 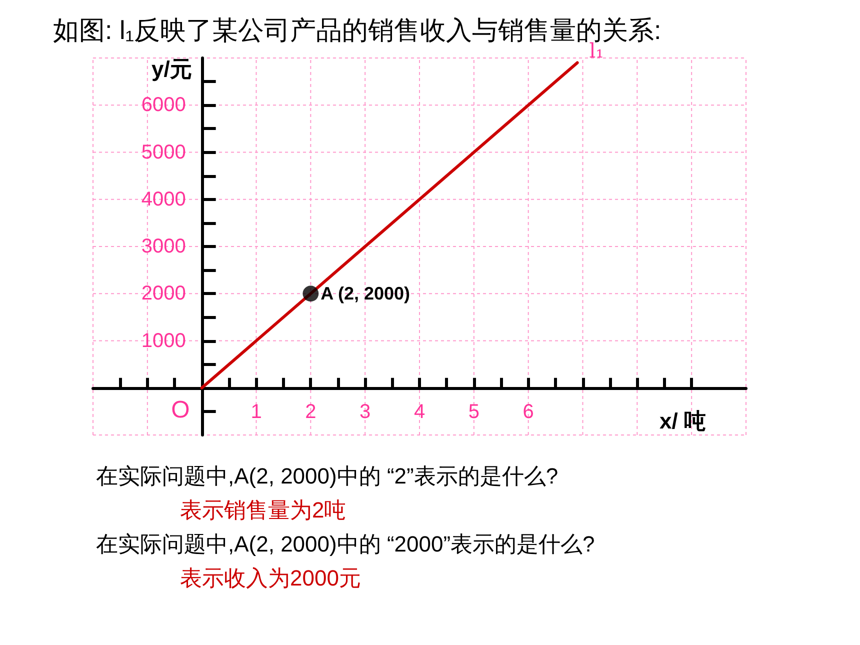 What do you see at coordinates (256, 411) in the screenshot?
I see `x-tick-label: 1` at bounding box center [256, 411].